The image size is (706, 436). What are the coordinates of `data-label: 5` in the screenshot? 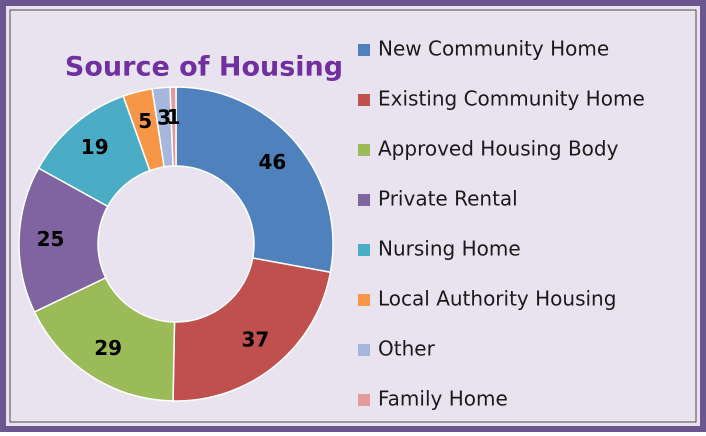 It's located at (145, 121).